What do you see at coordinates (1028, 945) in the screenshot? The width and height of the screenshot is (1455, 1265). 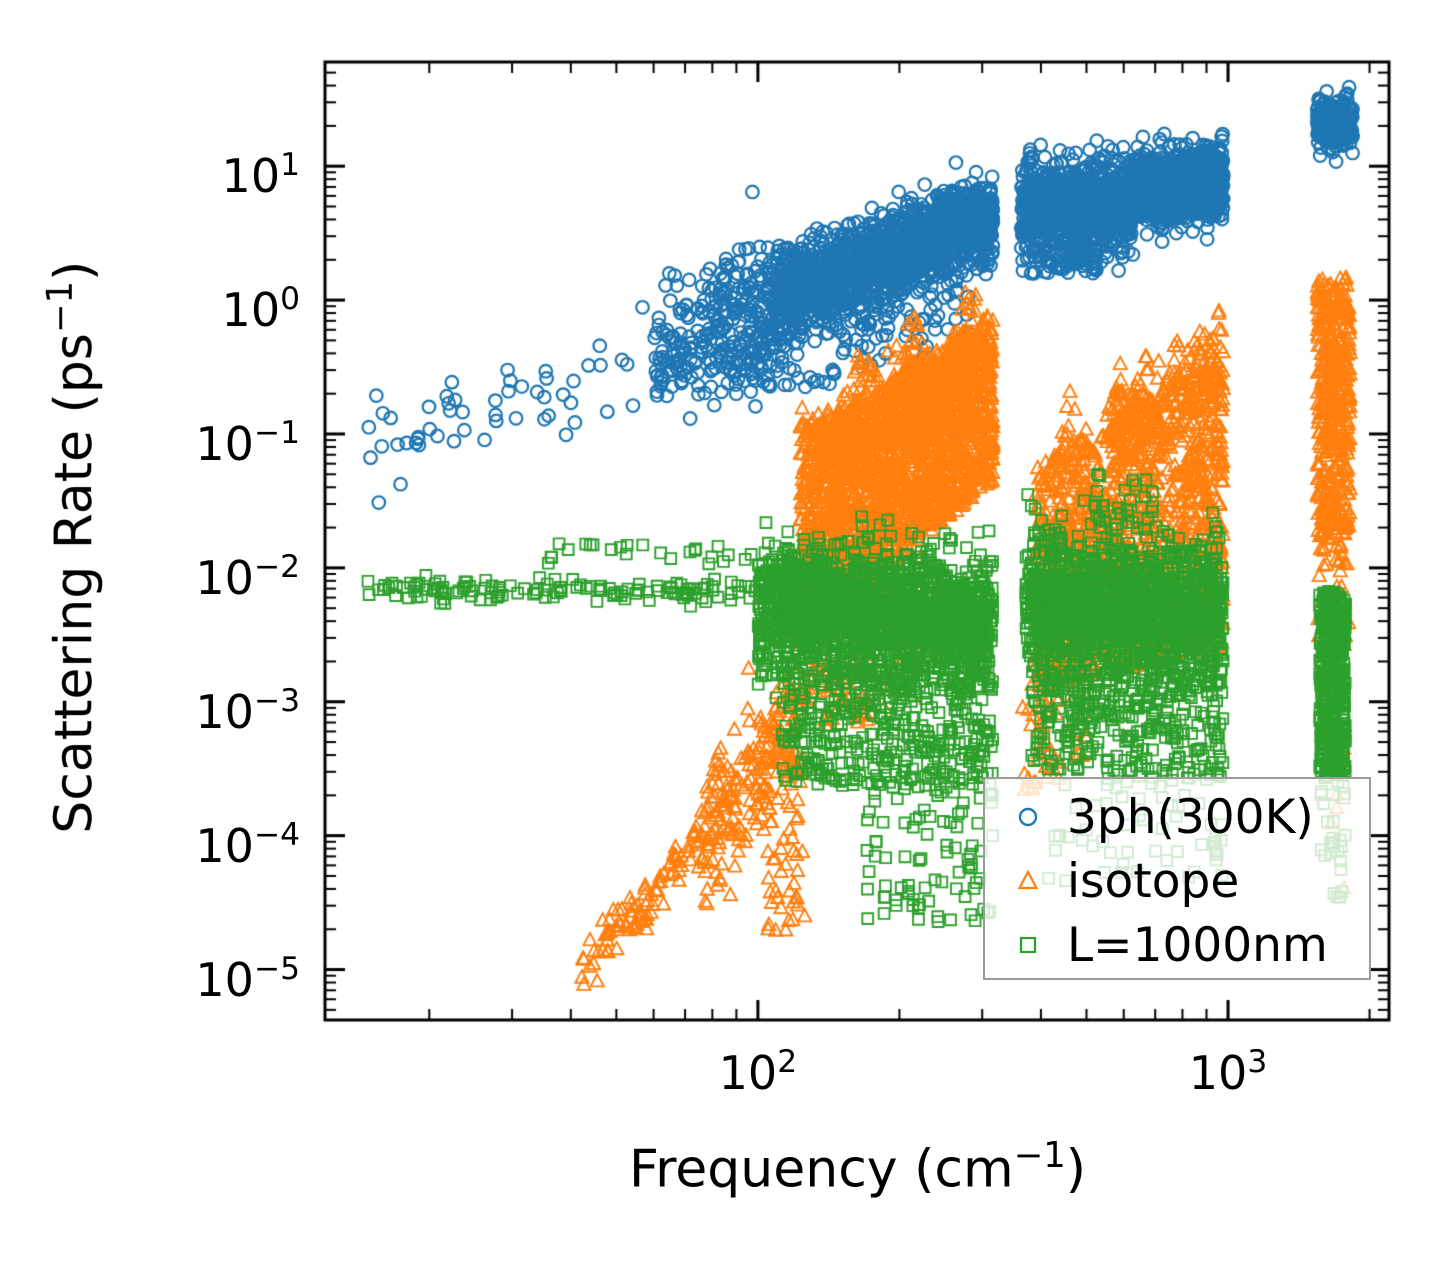 I see `legend-square-icon` at bounding box center [1028, 945].